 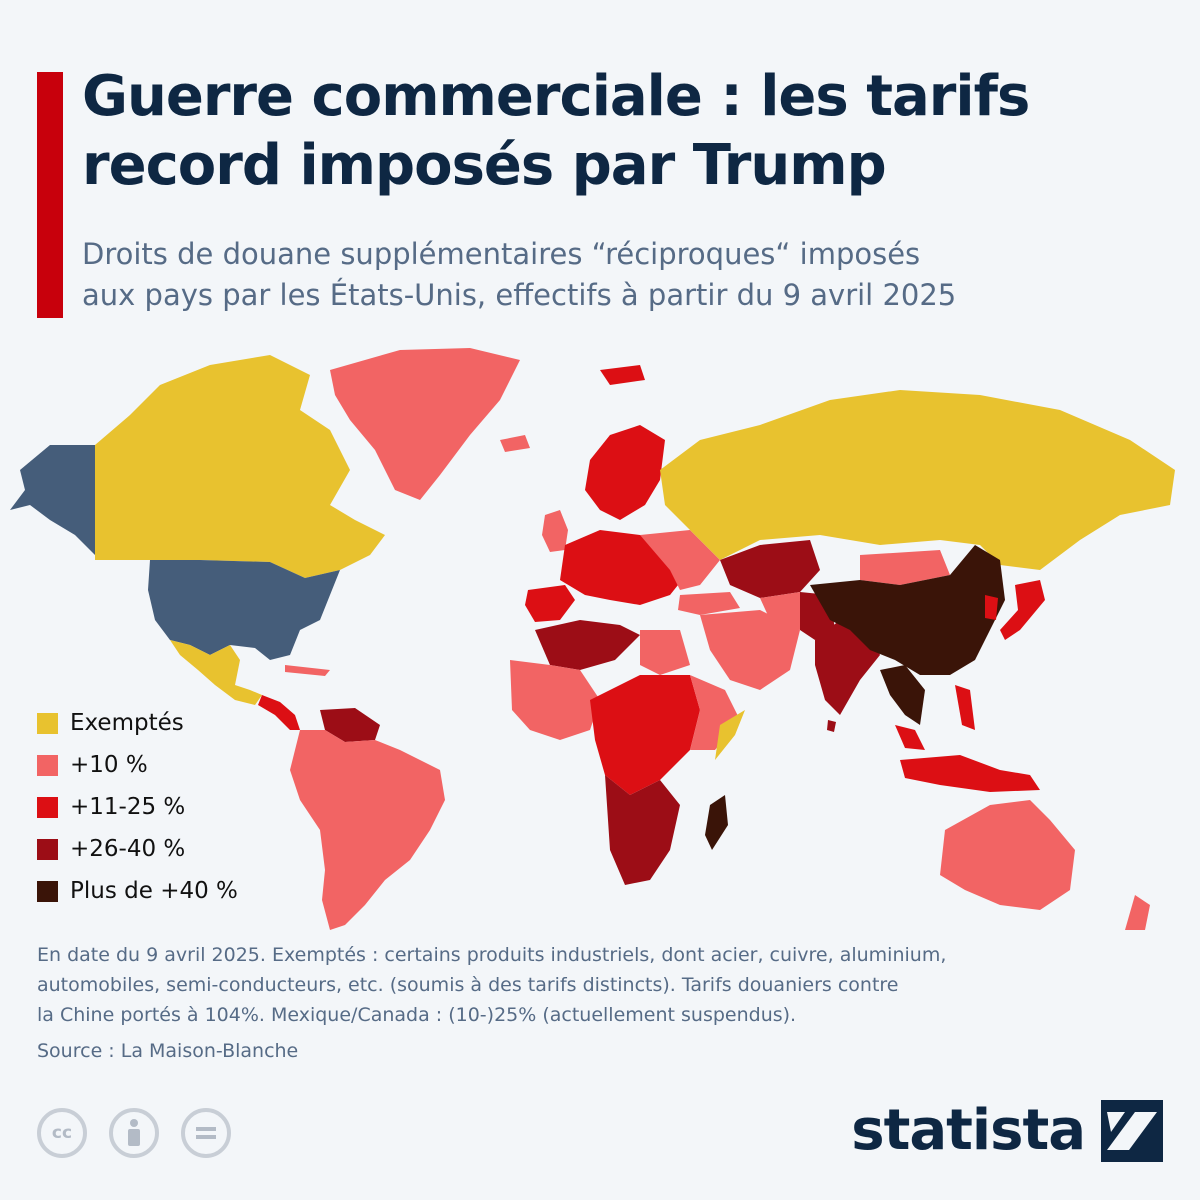 What do you see at coordinates (907, 610) in the screenshot?
I see `china` at bounding box center [907, 610].